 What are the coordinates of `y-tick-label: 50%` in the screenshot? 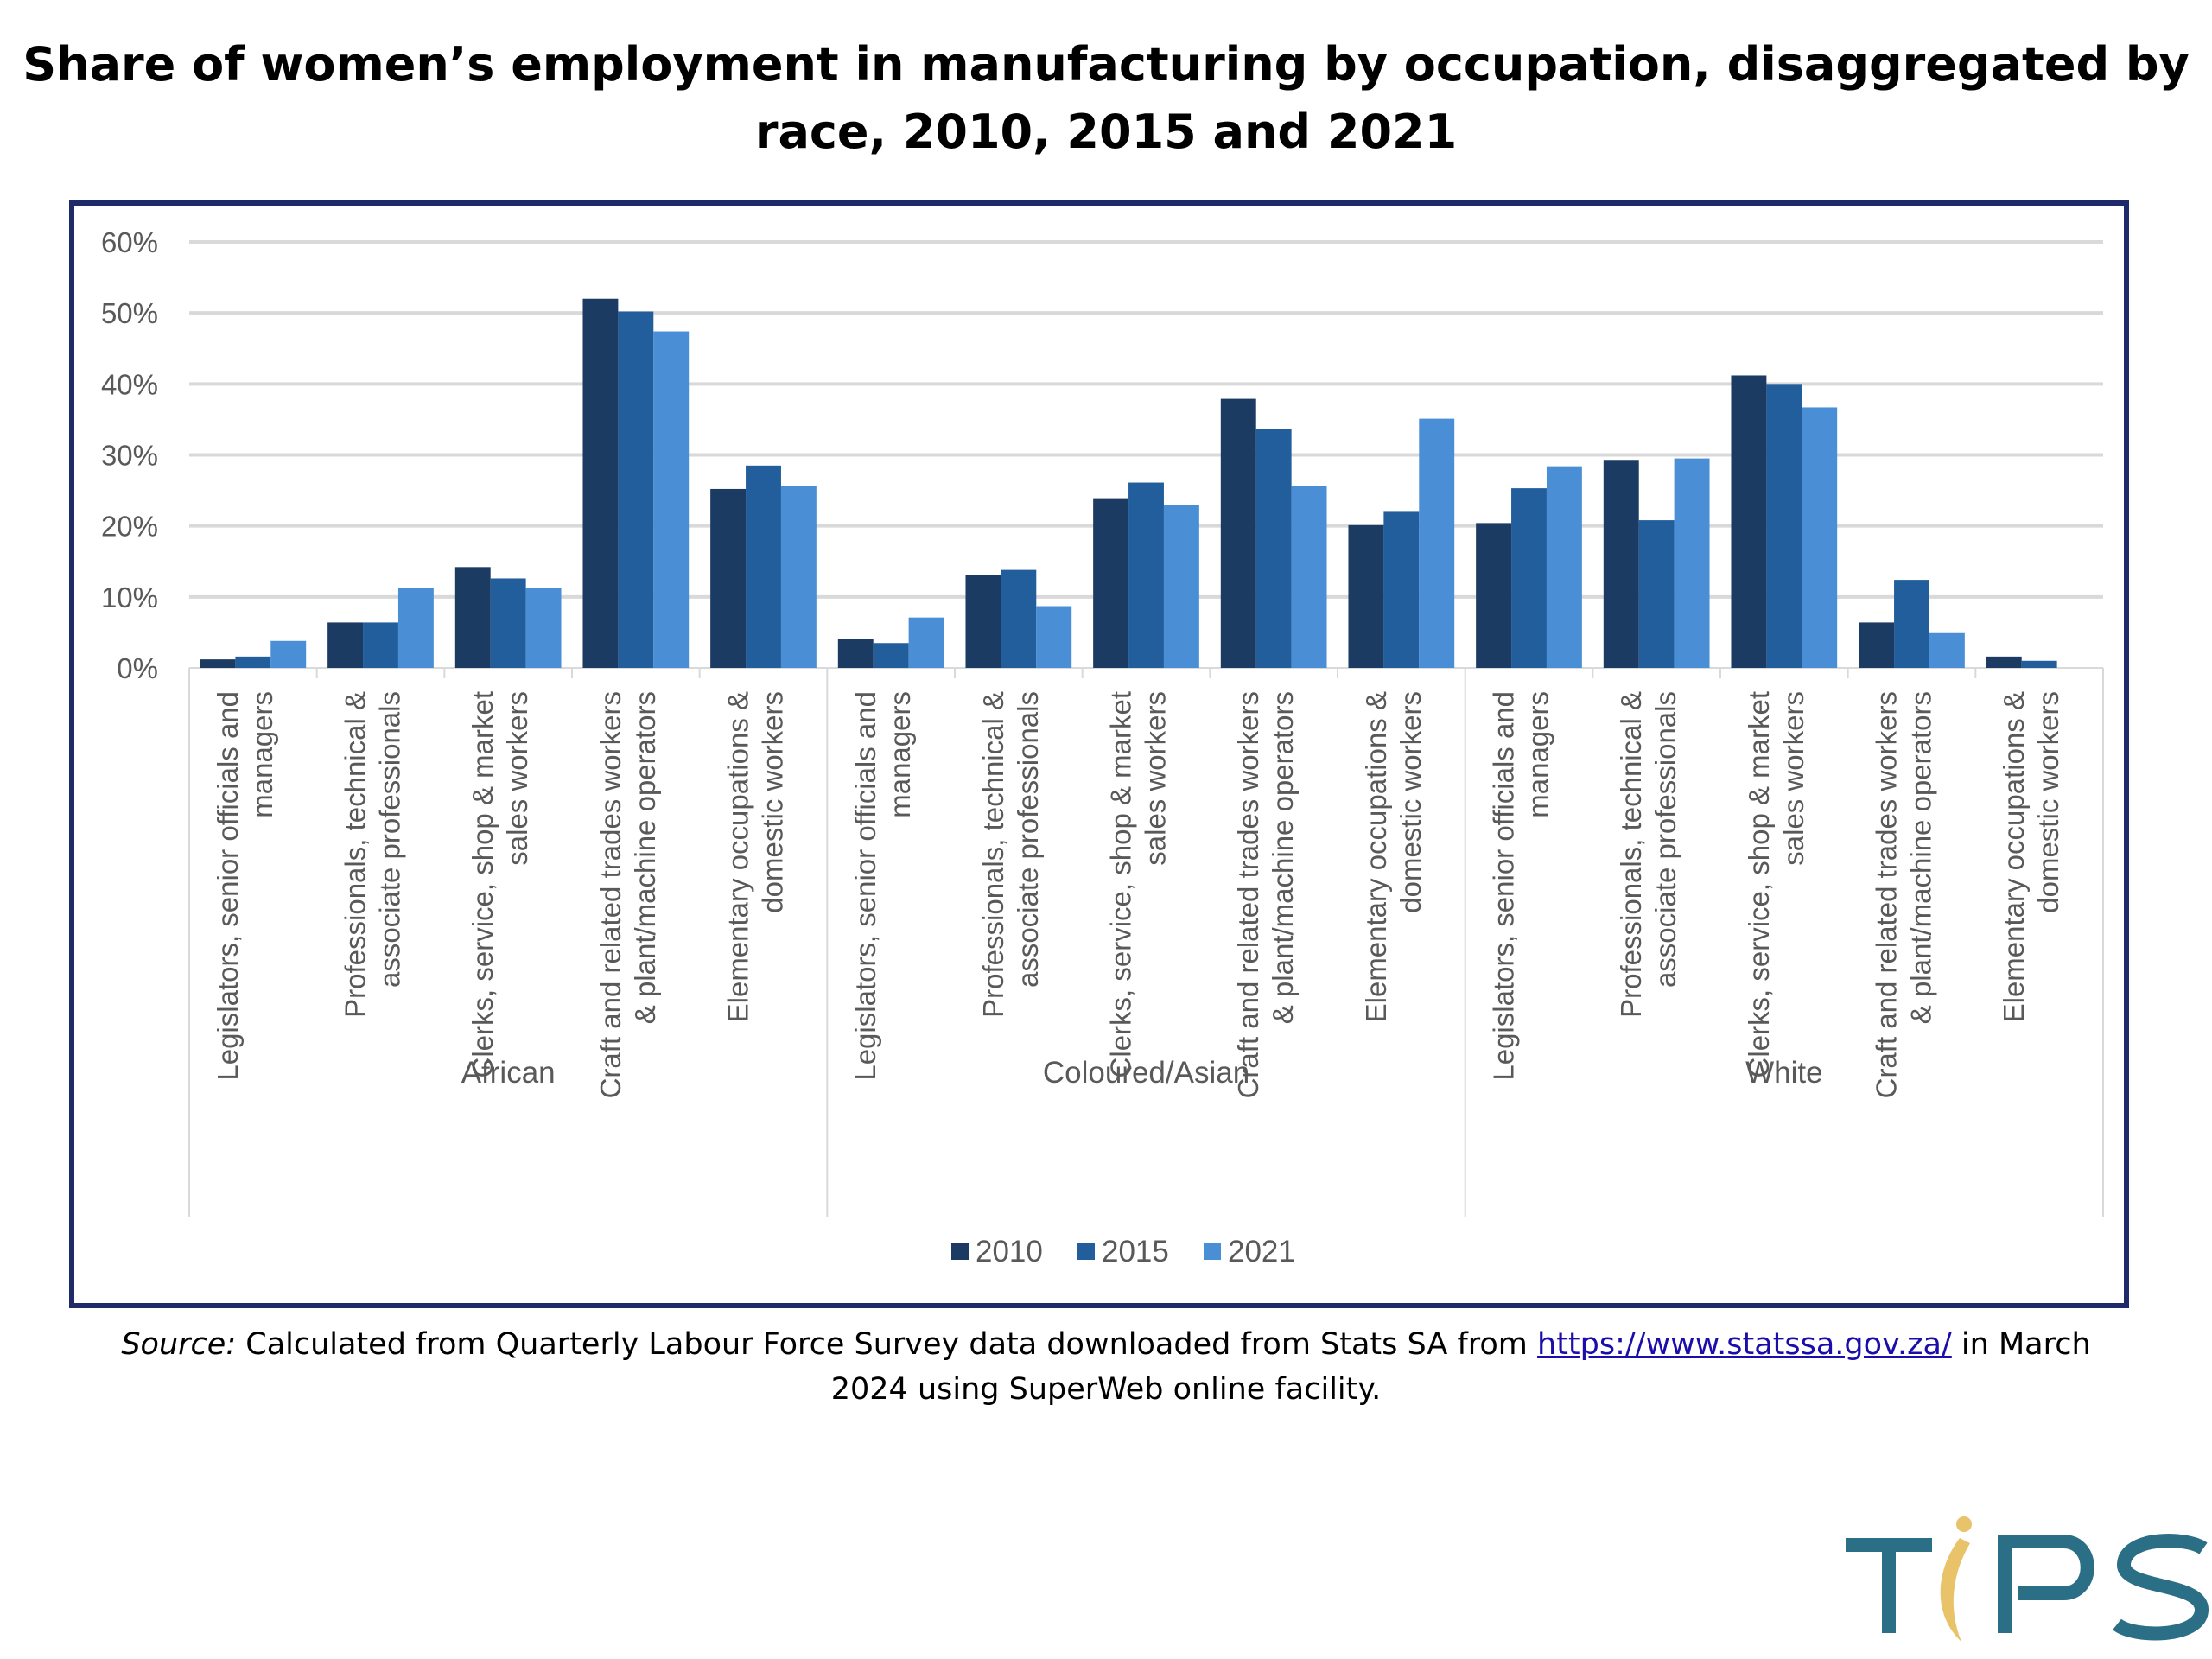 It's located at (129, 313).